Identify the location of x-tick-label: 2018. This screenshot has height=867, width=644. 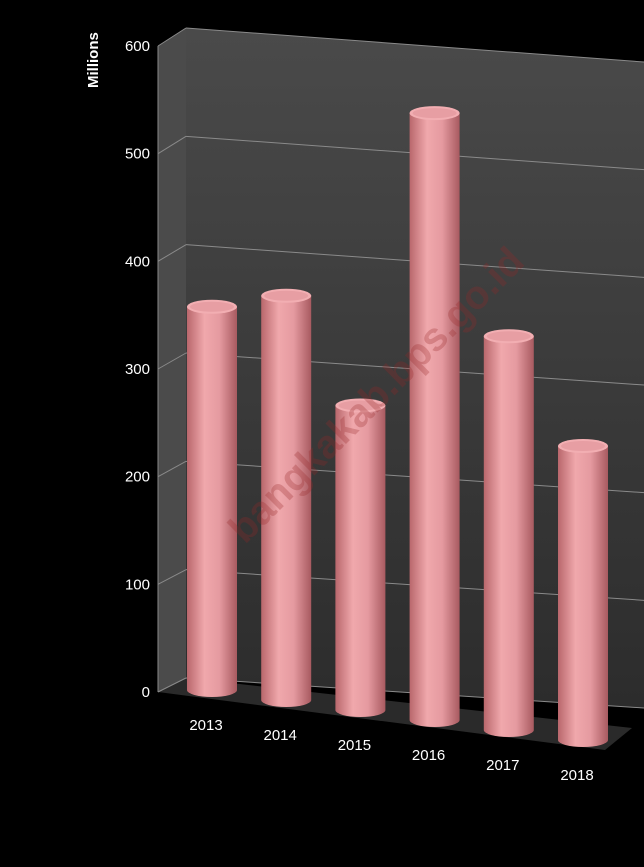
(576, 775).